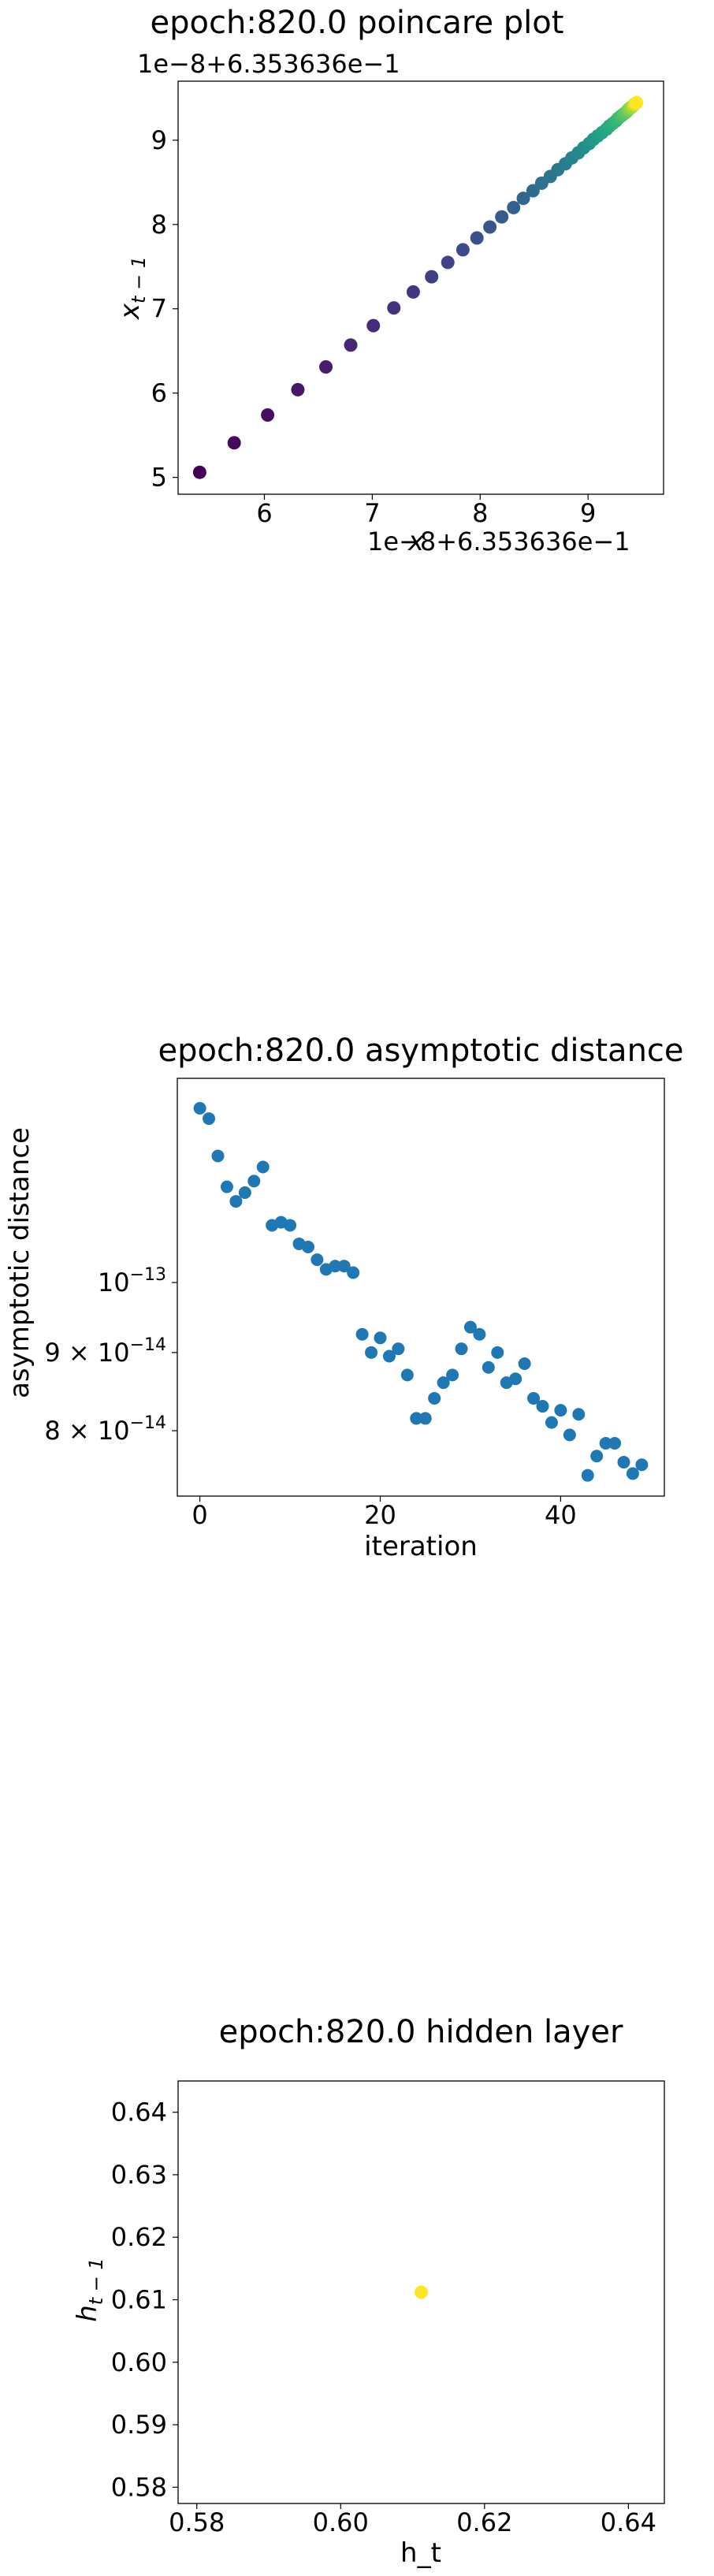  Describe the element at coordinates (420, 2553) in the screenshot. I see `x-axis-label: h_t` at that location.